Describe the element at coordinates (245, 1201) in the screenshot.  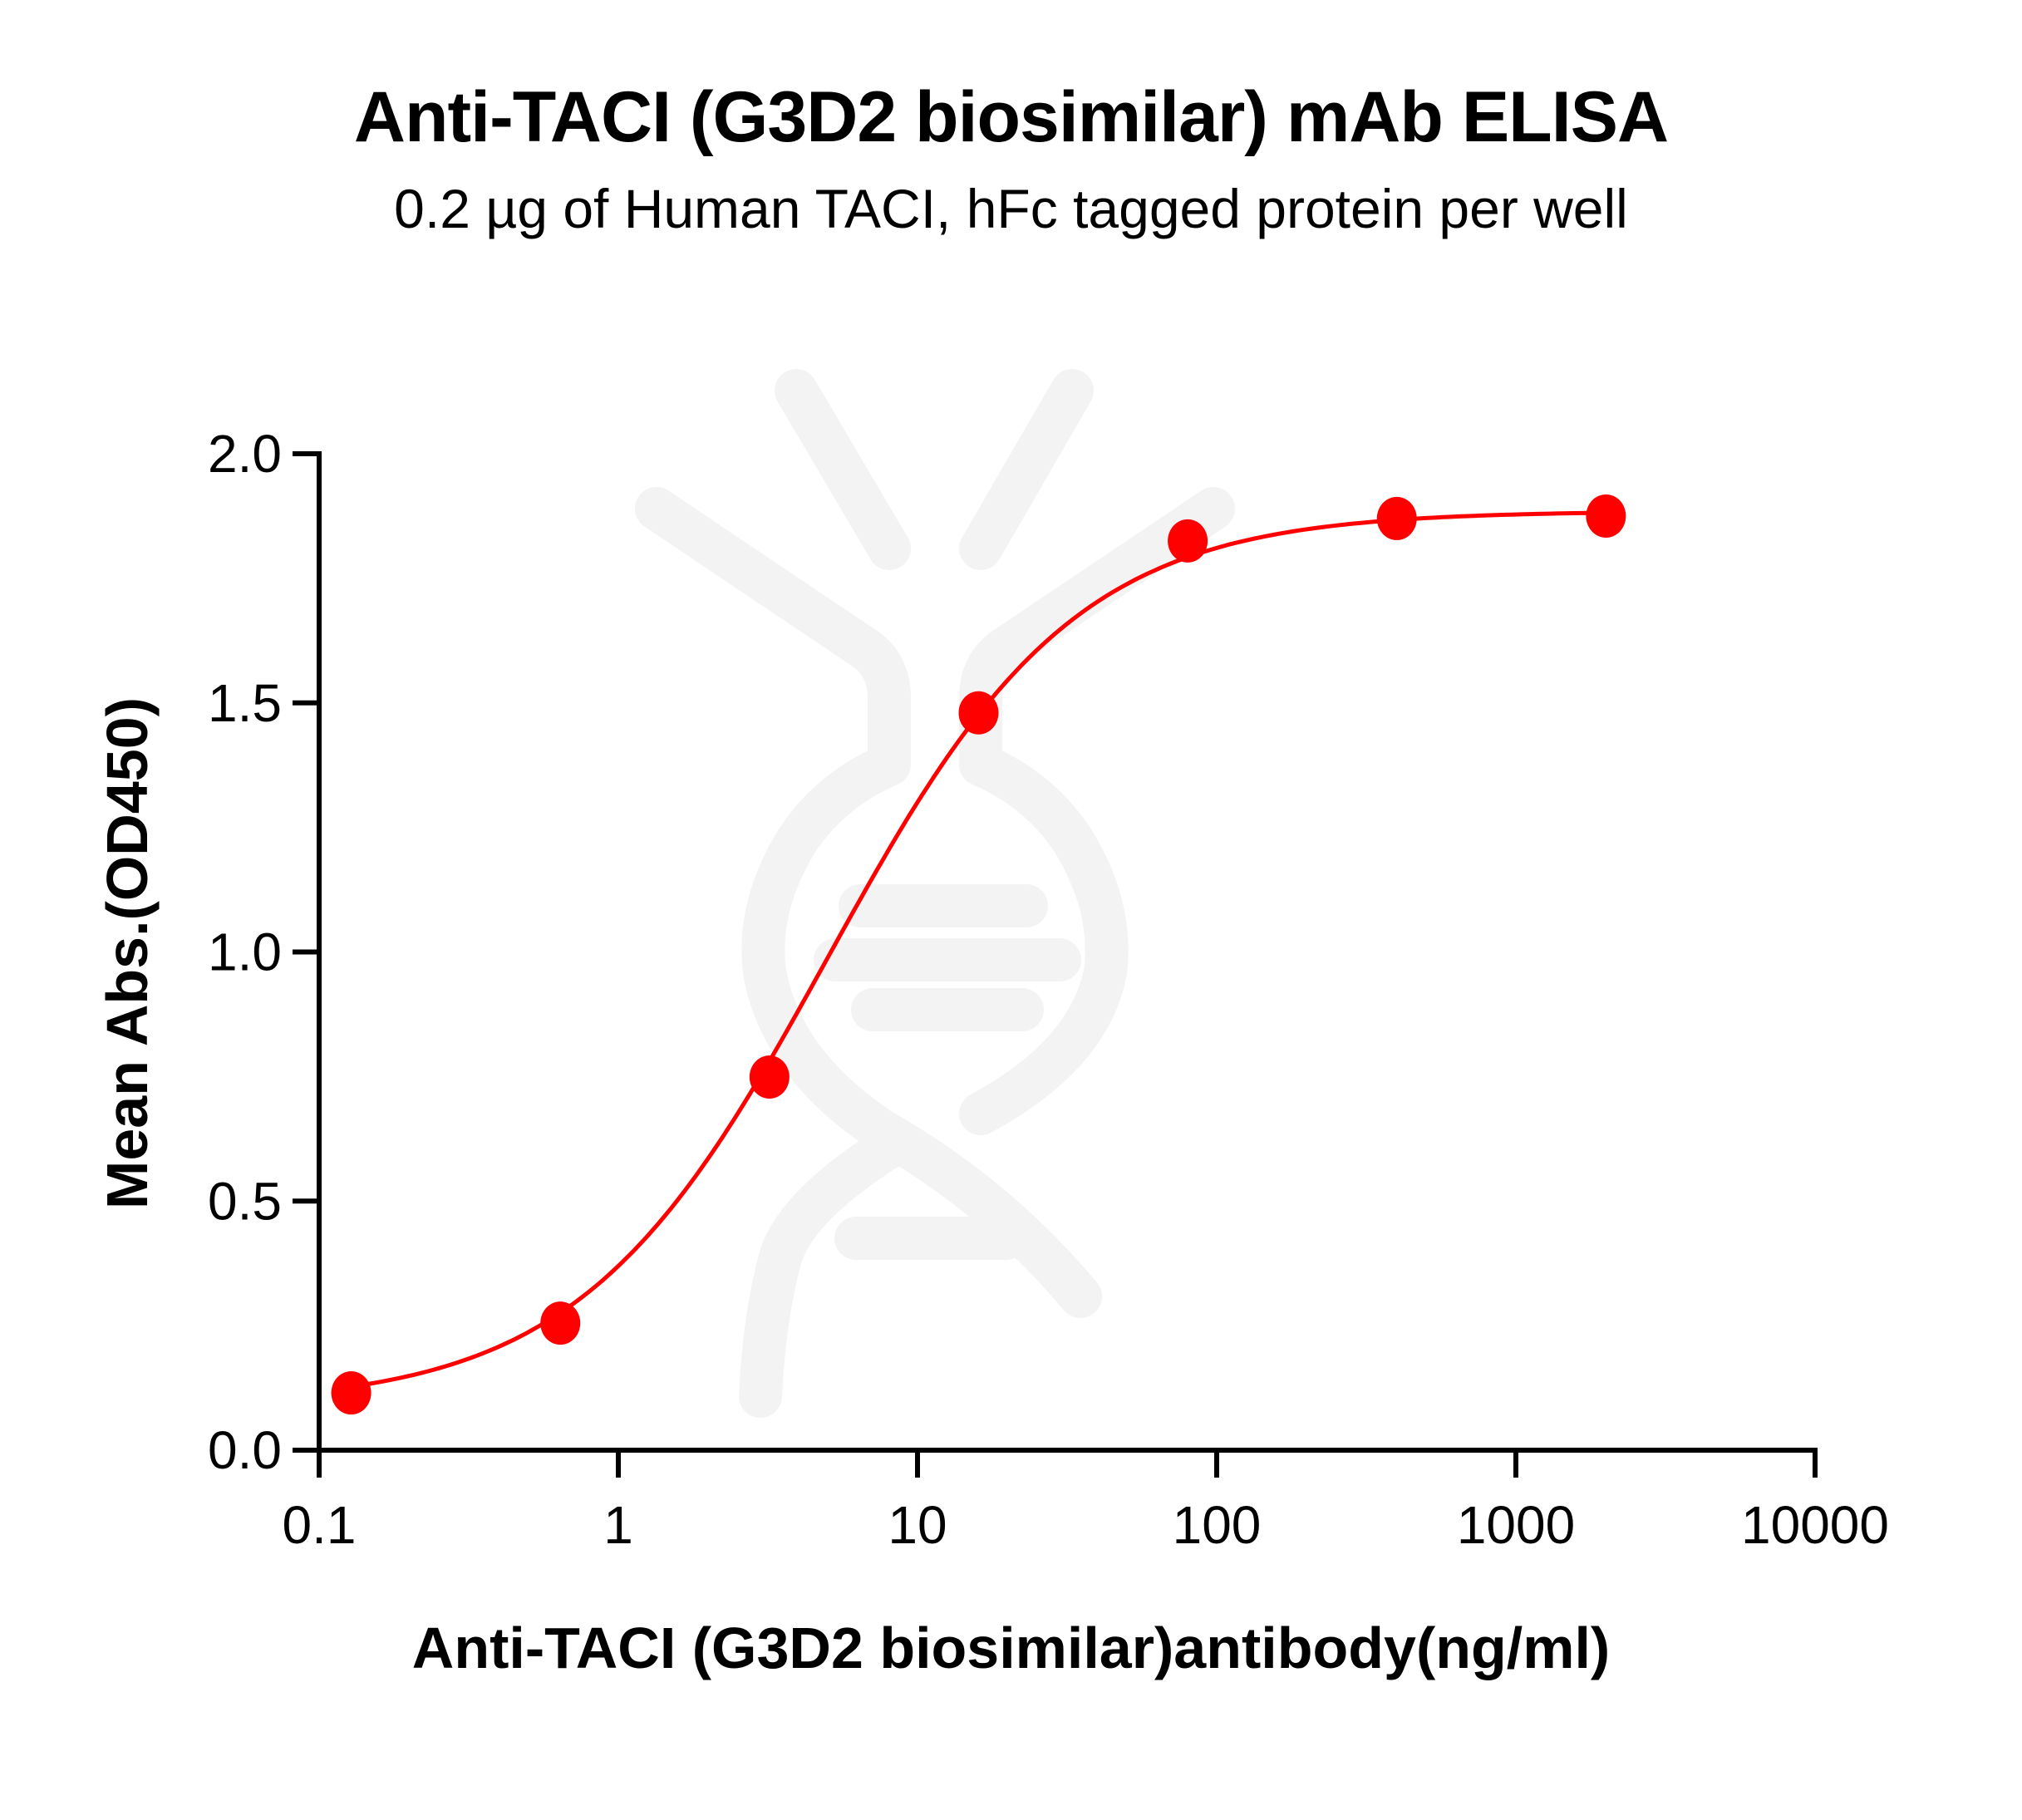
I see `y-tick-label: 0.5` at that location.